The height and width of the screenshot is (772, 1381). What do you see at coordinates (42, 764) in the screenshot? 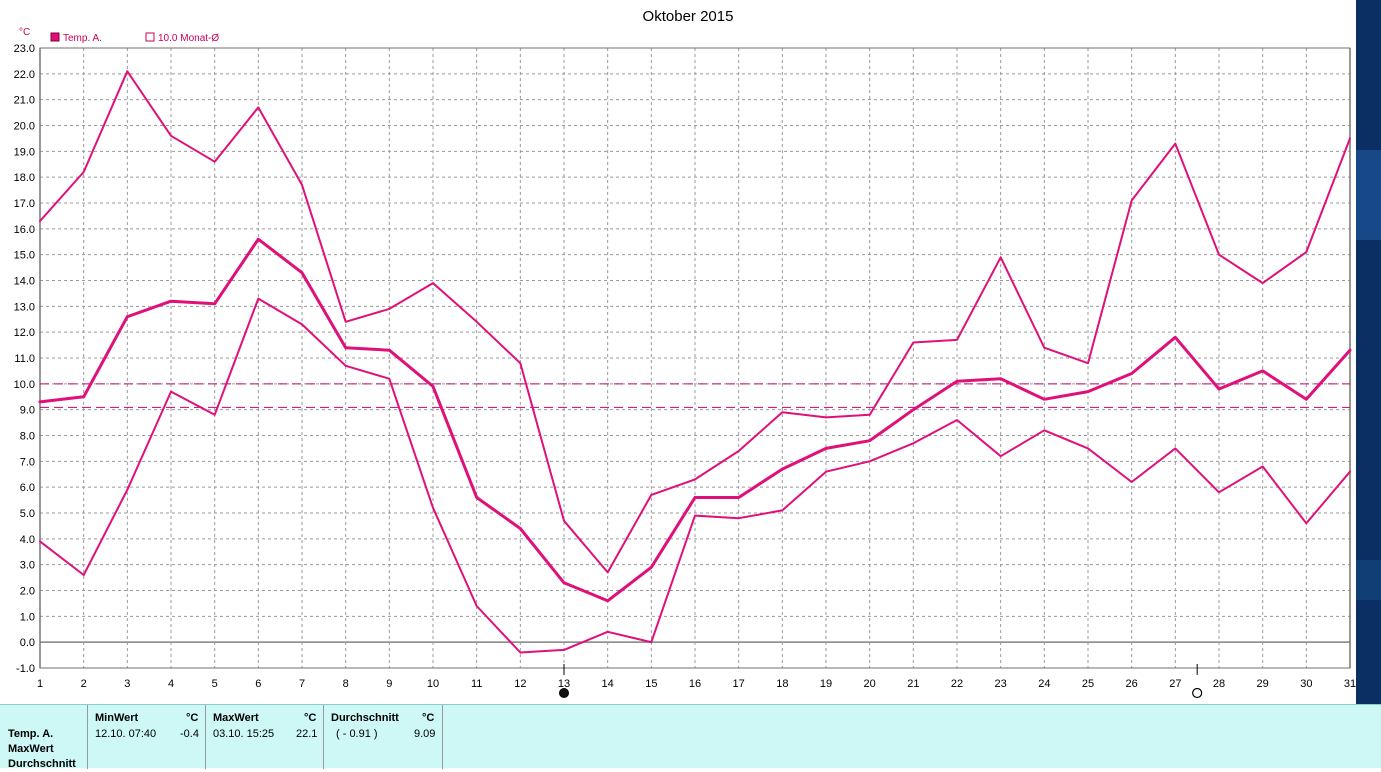
I see `row-label-avg: Durchschnitt` at bounding box center [42, 764].